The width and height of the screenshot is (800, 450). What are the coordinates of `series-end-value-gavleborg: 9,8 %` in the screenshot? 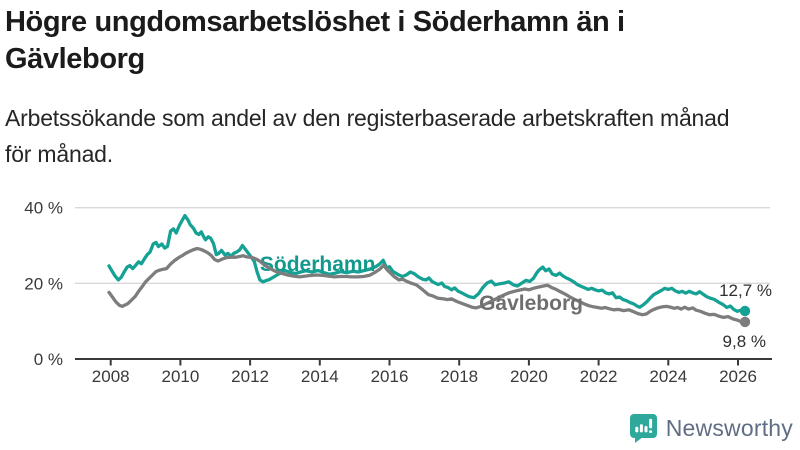 It's located at (744, 341).